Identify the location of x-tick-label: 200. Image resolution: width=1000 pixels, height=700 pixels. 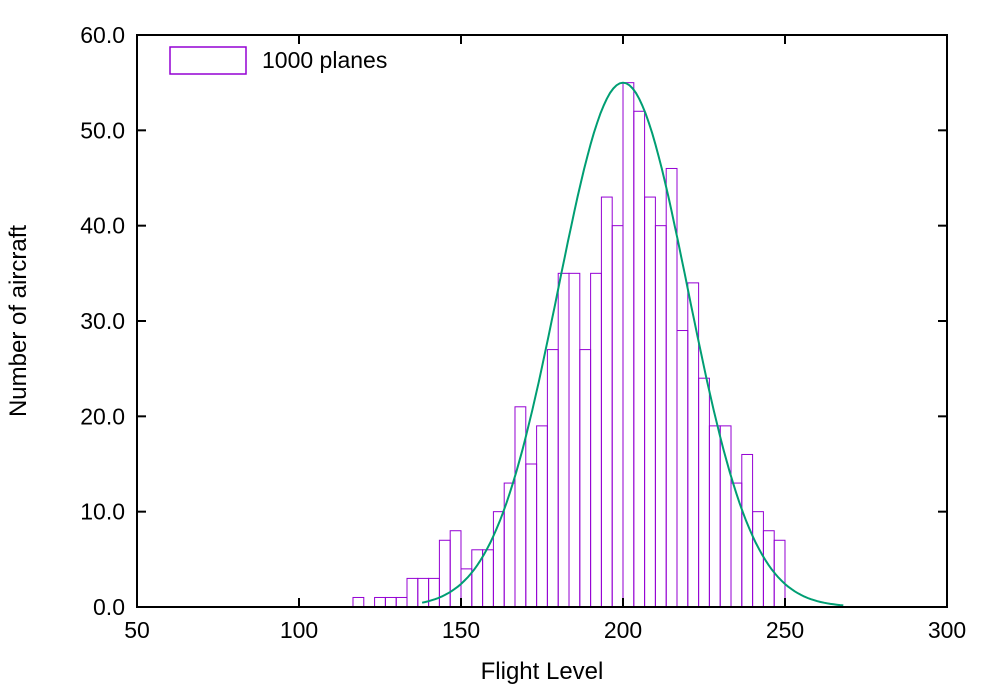
(623, 630).